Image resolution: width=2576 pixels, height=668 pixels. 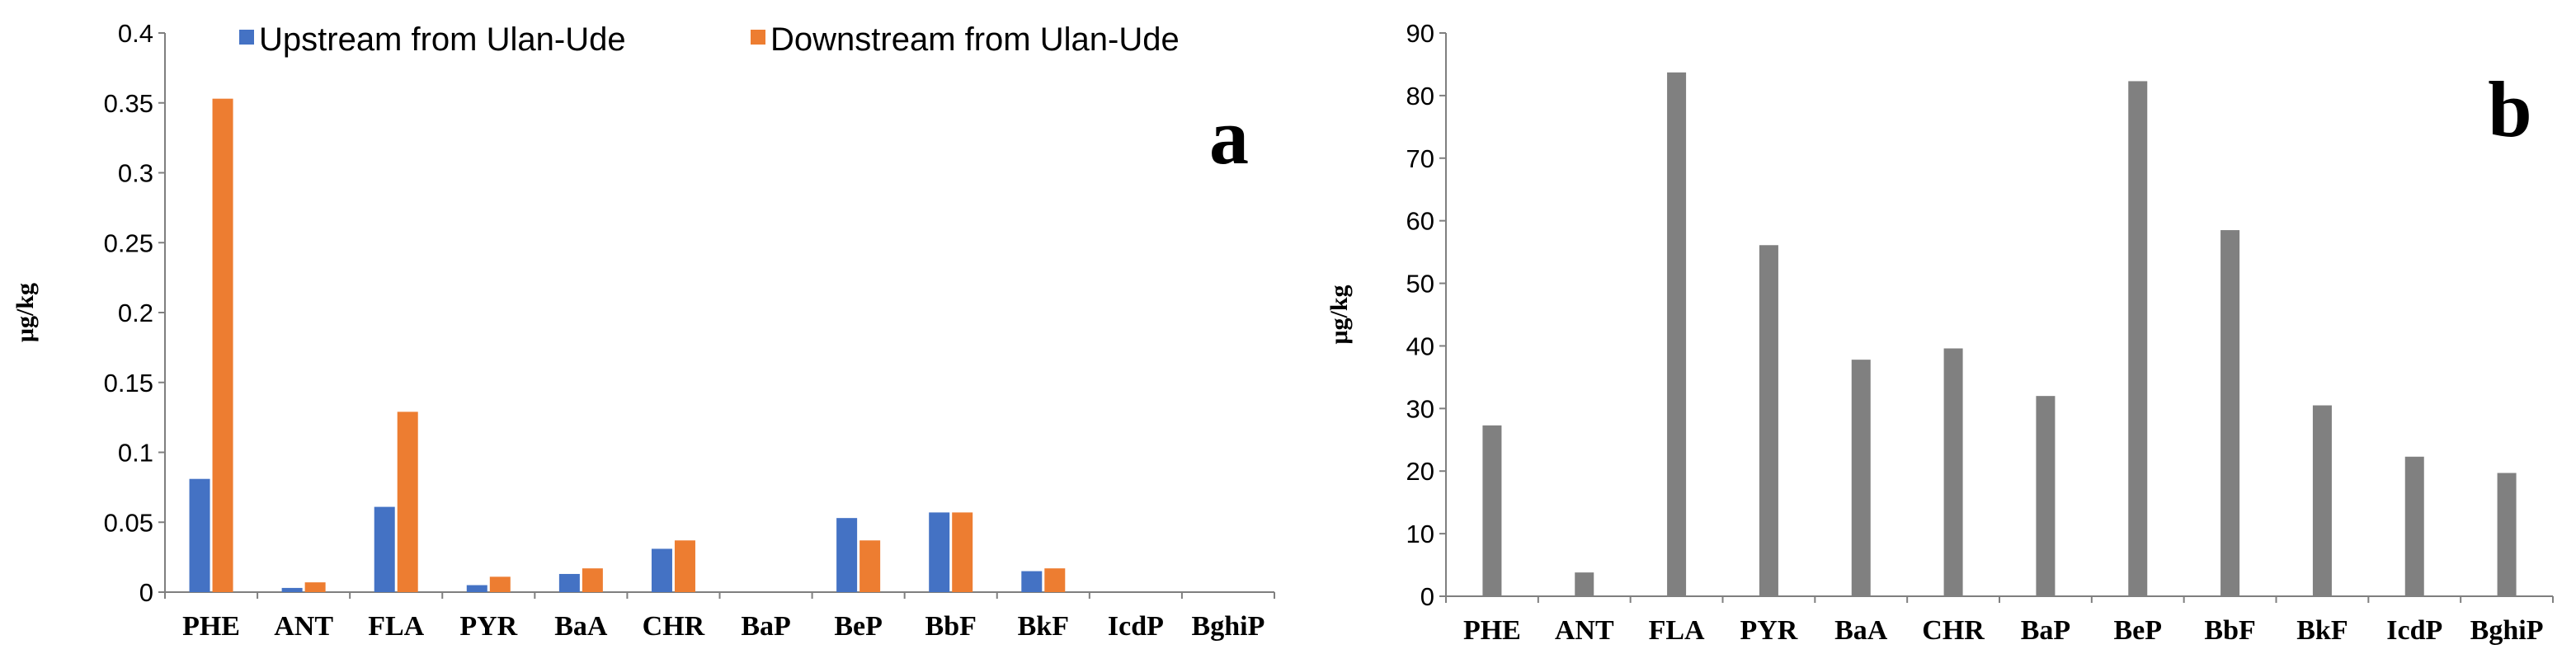 What do you see at coordinates (1420, 284) in the screenshot?
I see `y-tick-label: 50` at bounding box center [1420, 284].